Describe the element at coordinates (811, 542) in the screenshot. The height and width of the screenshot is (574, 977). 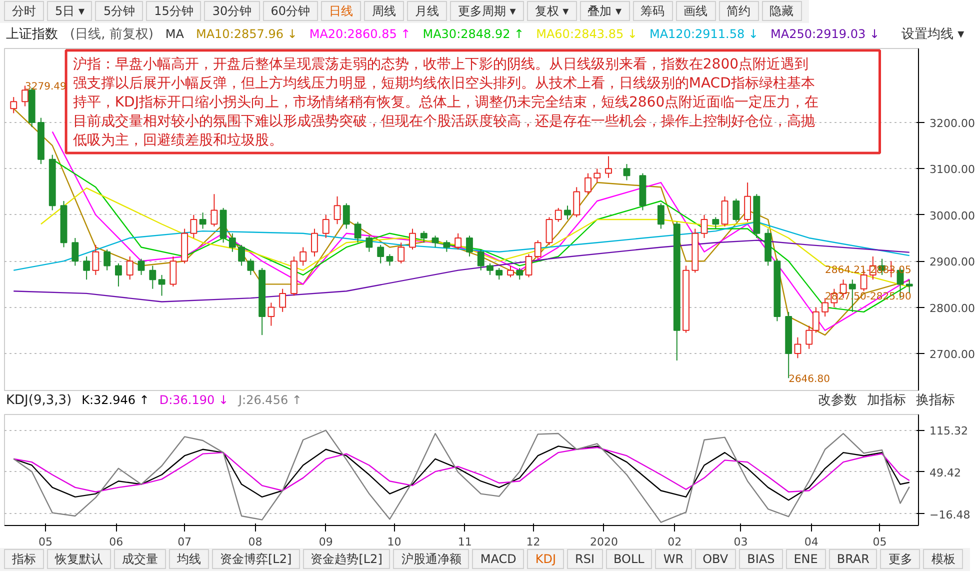
I see `x-tick-label: 04` at that location.